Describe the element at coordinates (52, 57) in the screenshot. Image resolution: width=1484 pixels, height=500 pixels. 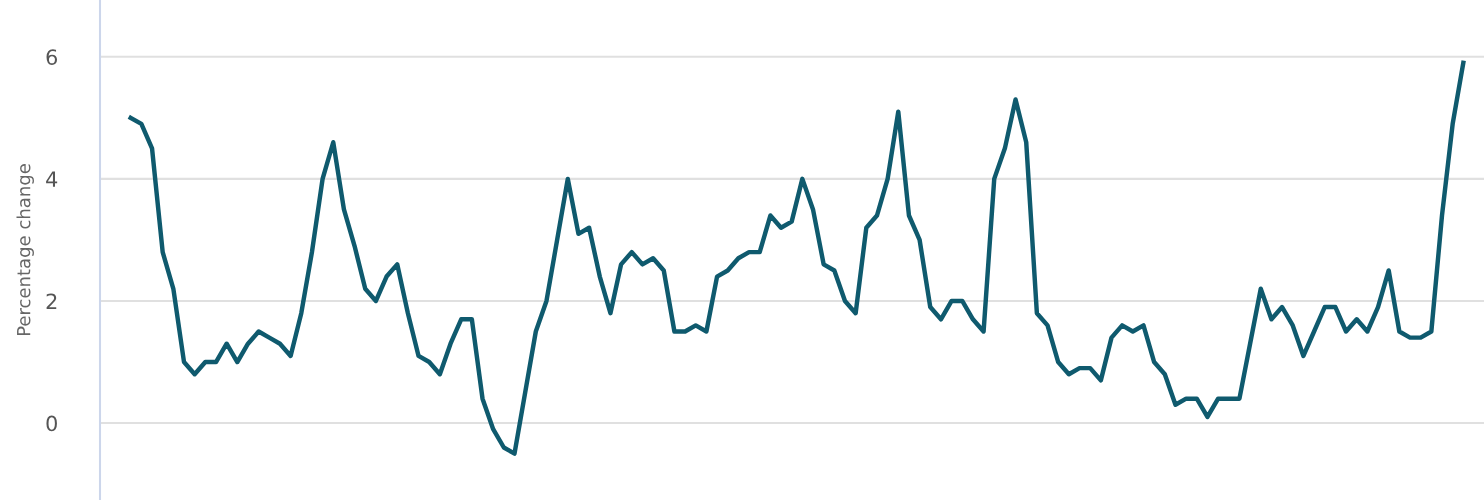
I see `y-tick-label: 6` at that location.